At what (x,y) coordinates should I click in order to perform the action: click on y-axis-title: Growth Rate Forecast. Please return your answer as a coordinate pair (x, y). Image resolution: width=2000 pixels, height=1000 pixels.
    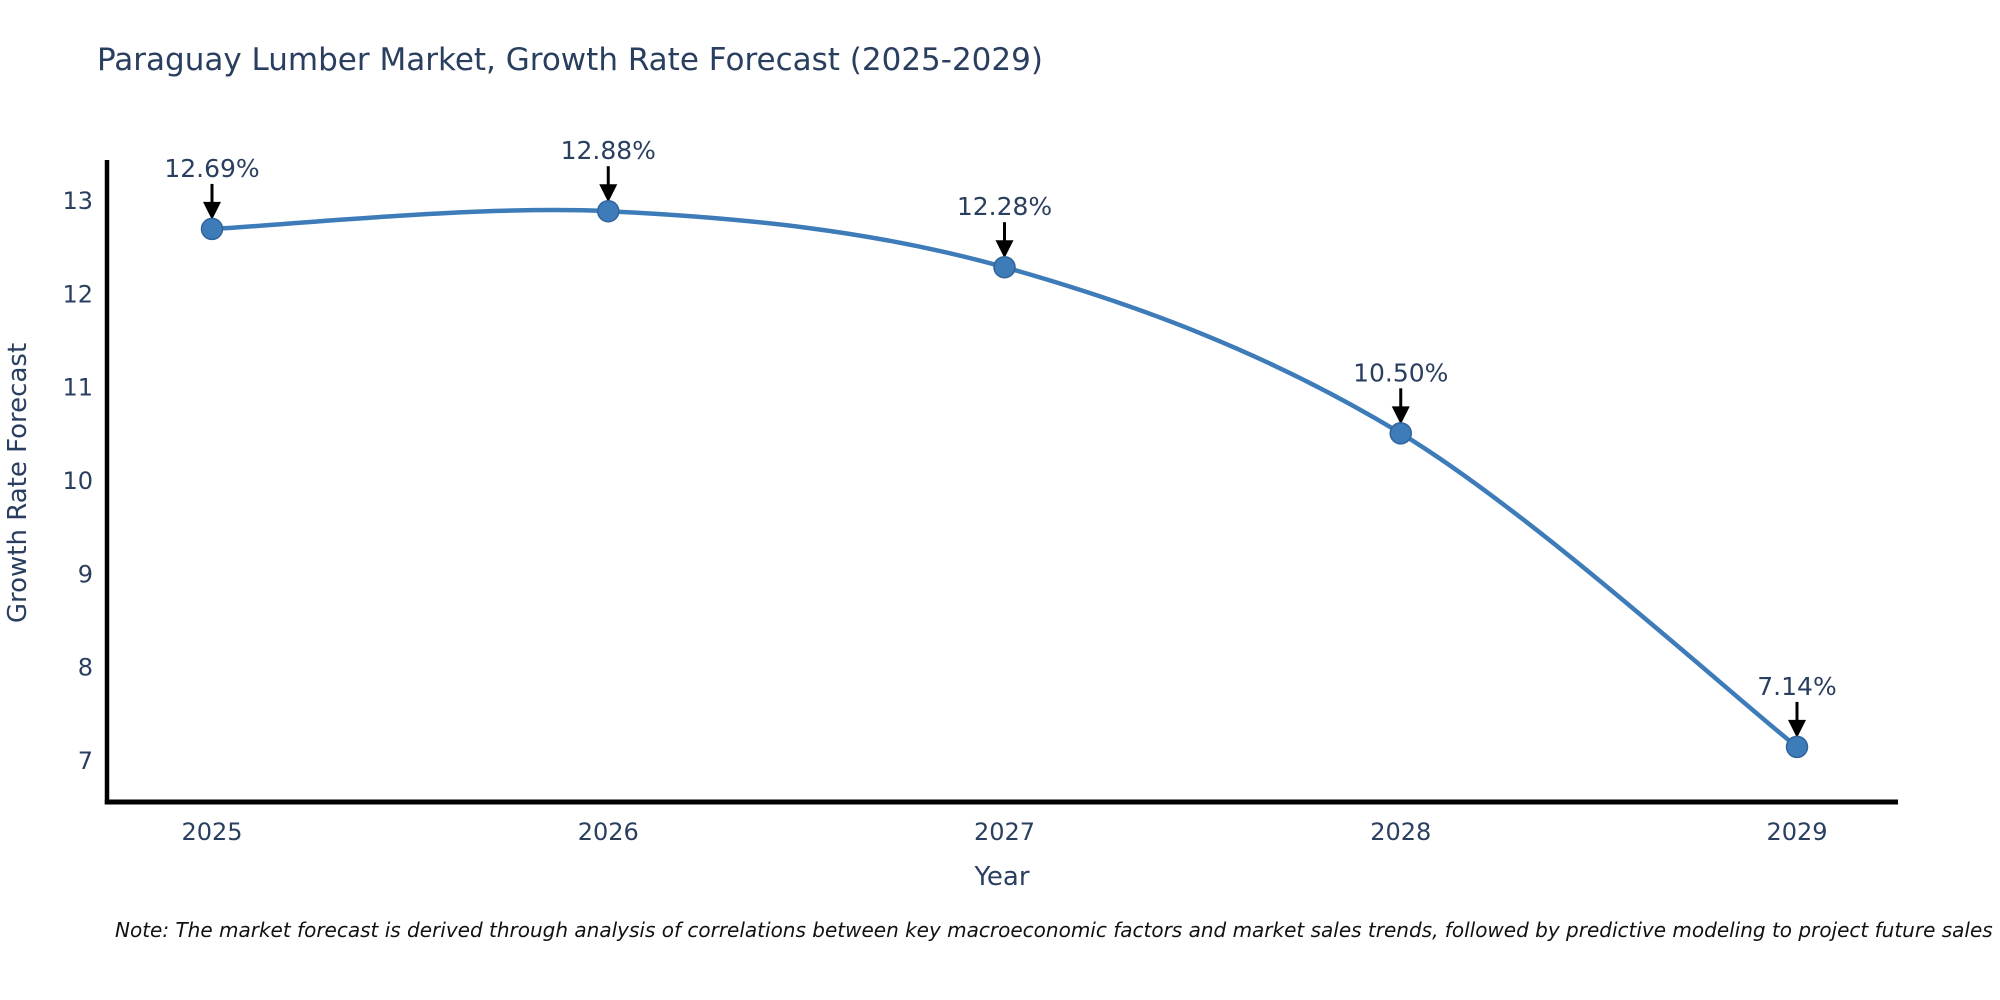
    Looking at the image, I should click on (18, 483).